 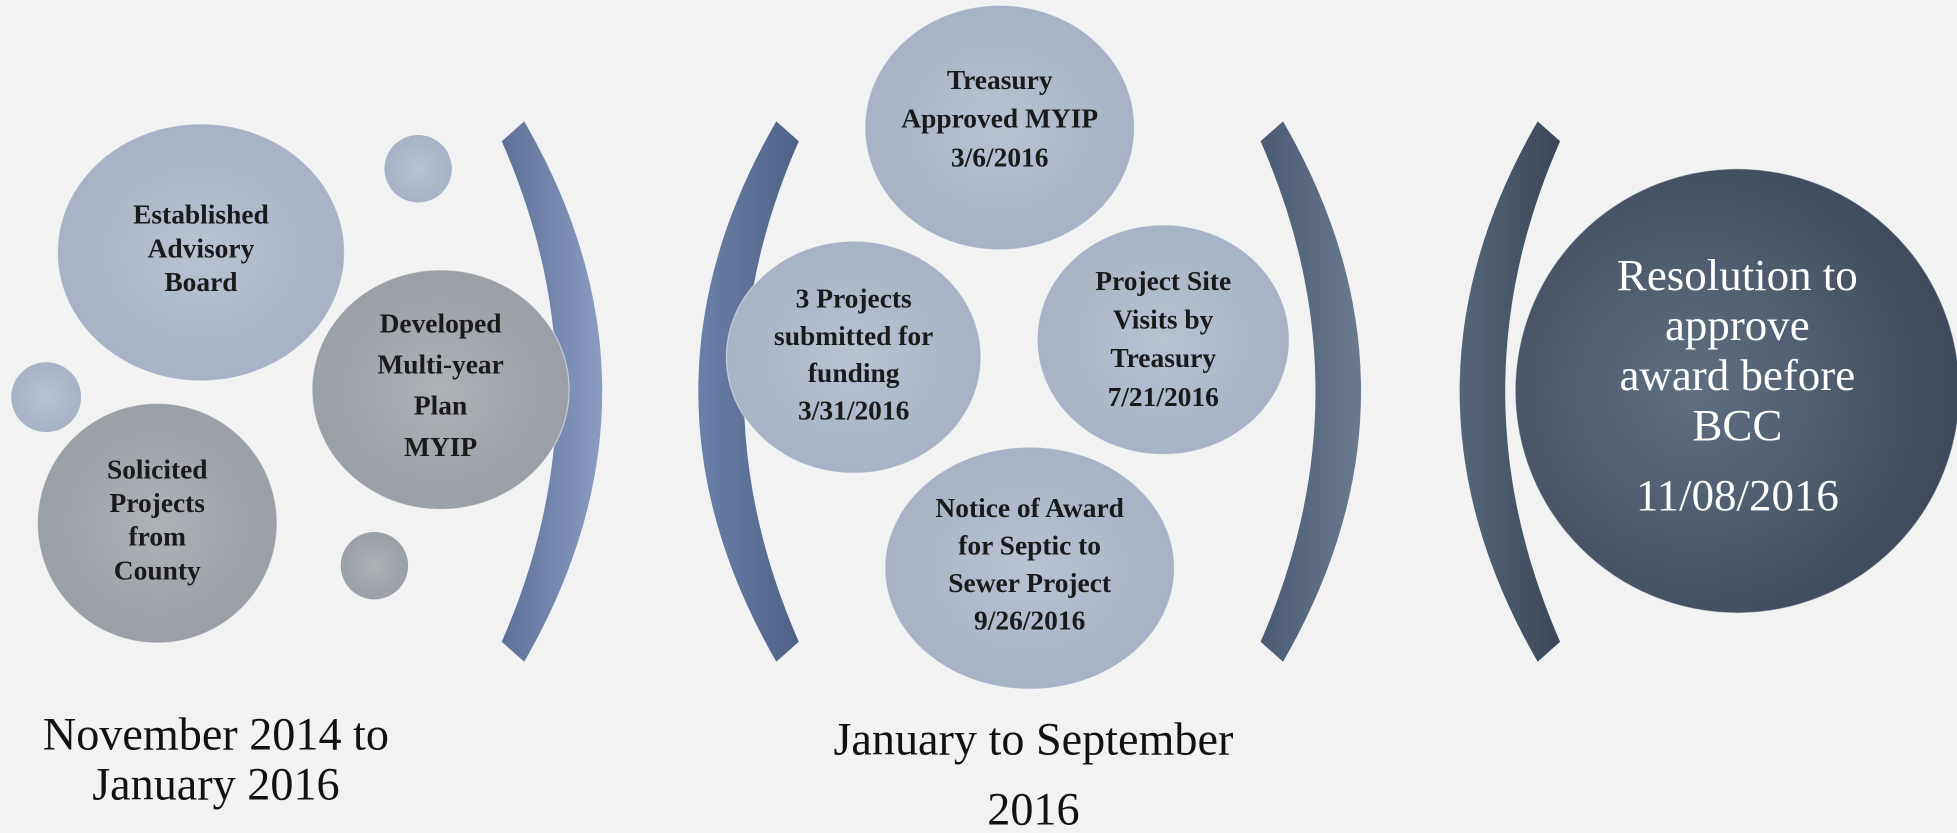 I want to click on bubble-text: Established, so click(x=201, y=215).